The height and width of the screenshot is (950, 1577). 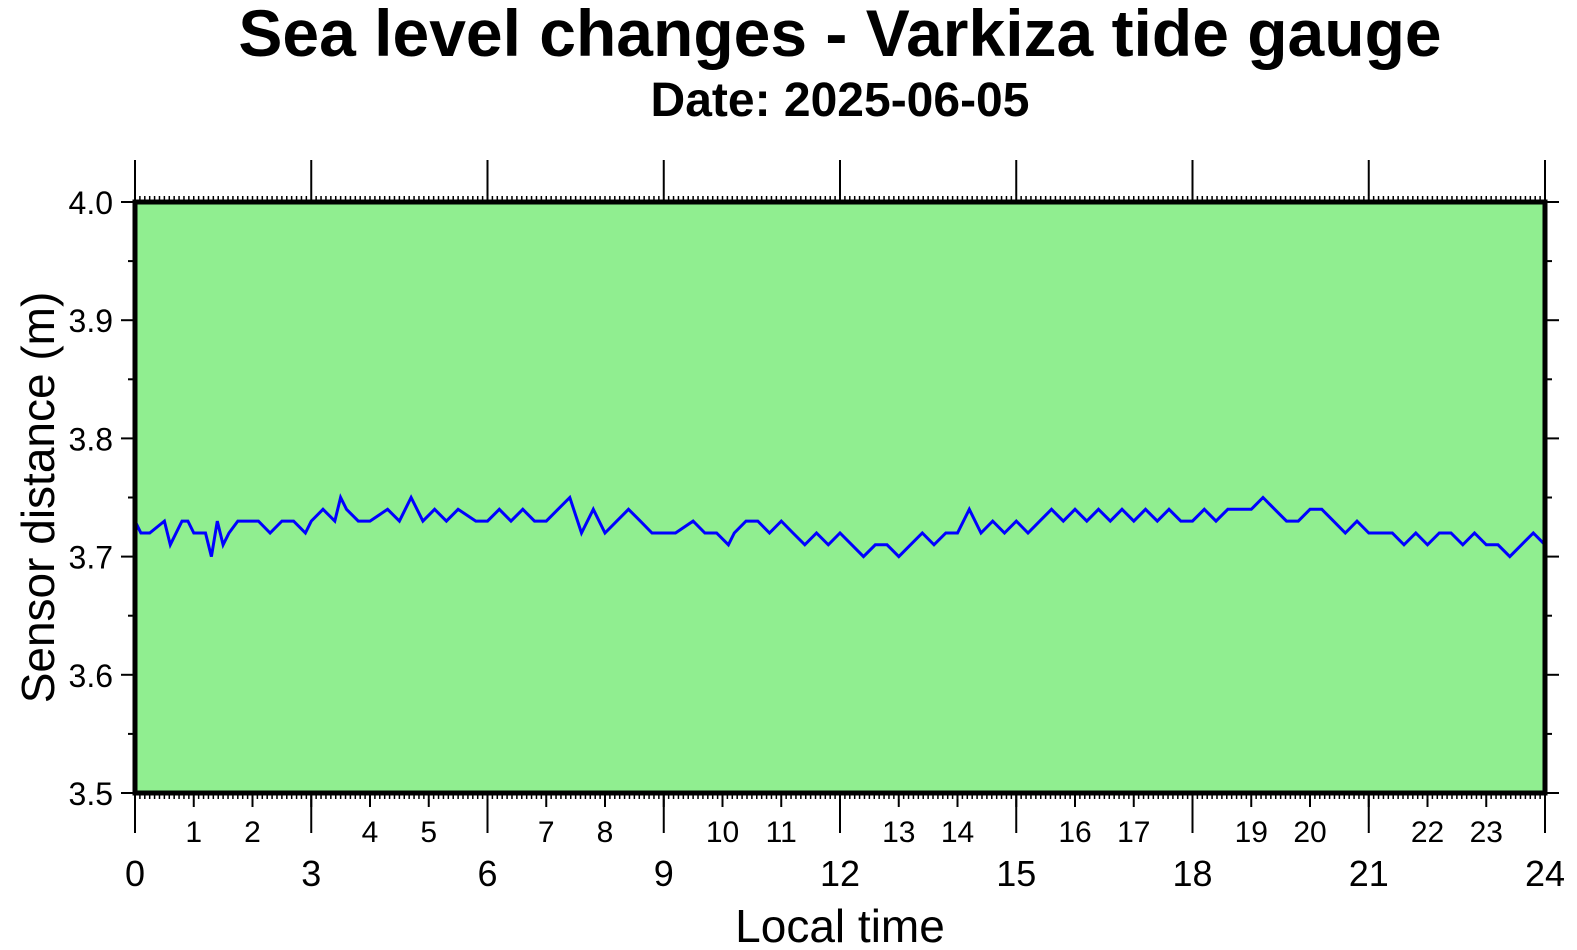 I want to click on x-tick-label: 18, so click(x=1192, y=873).